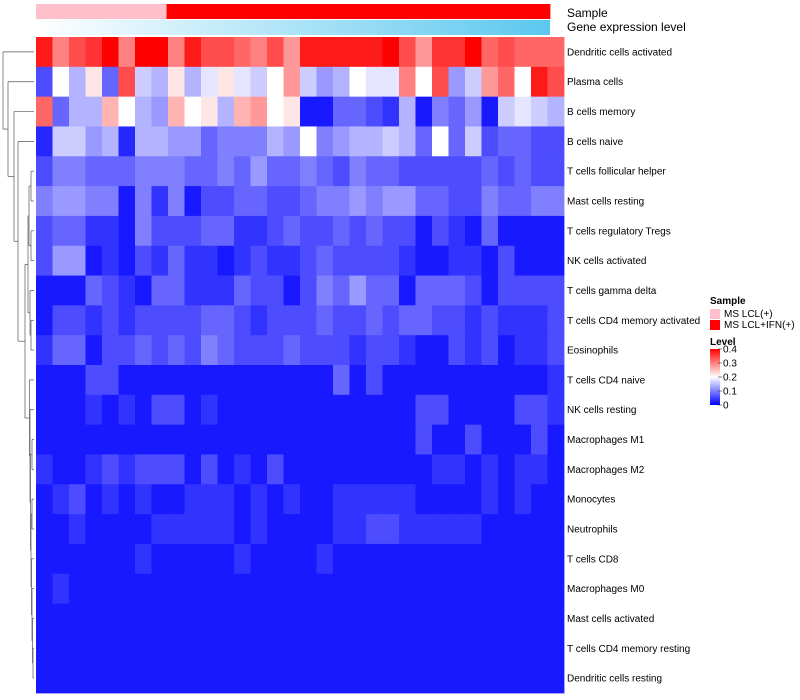  Describe the element at coordinates (730, 350) in the screenshot. I see `level-tick-label: 0.4` at that location.